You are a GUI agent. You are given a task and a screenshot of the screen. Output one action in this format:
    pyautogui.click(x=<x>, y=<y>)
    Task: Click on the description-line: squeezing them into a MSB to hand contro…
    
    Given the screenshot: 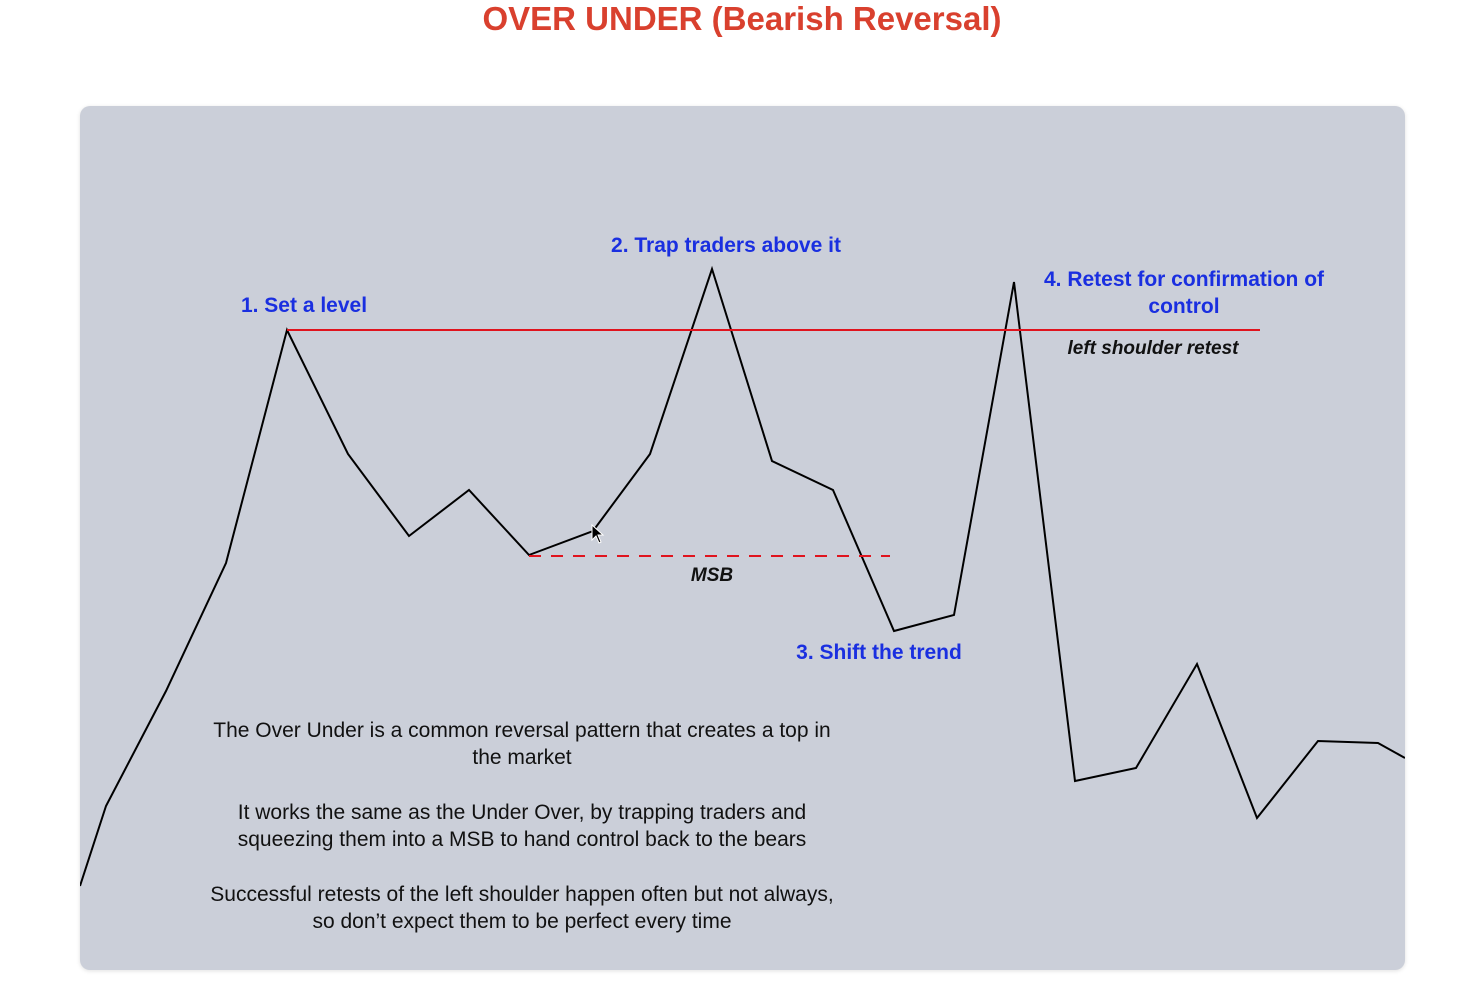 What is the action you would take?
    pyautogui.click(x=522, y=839)
    